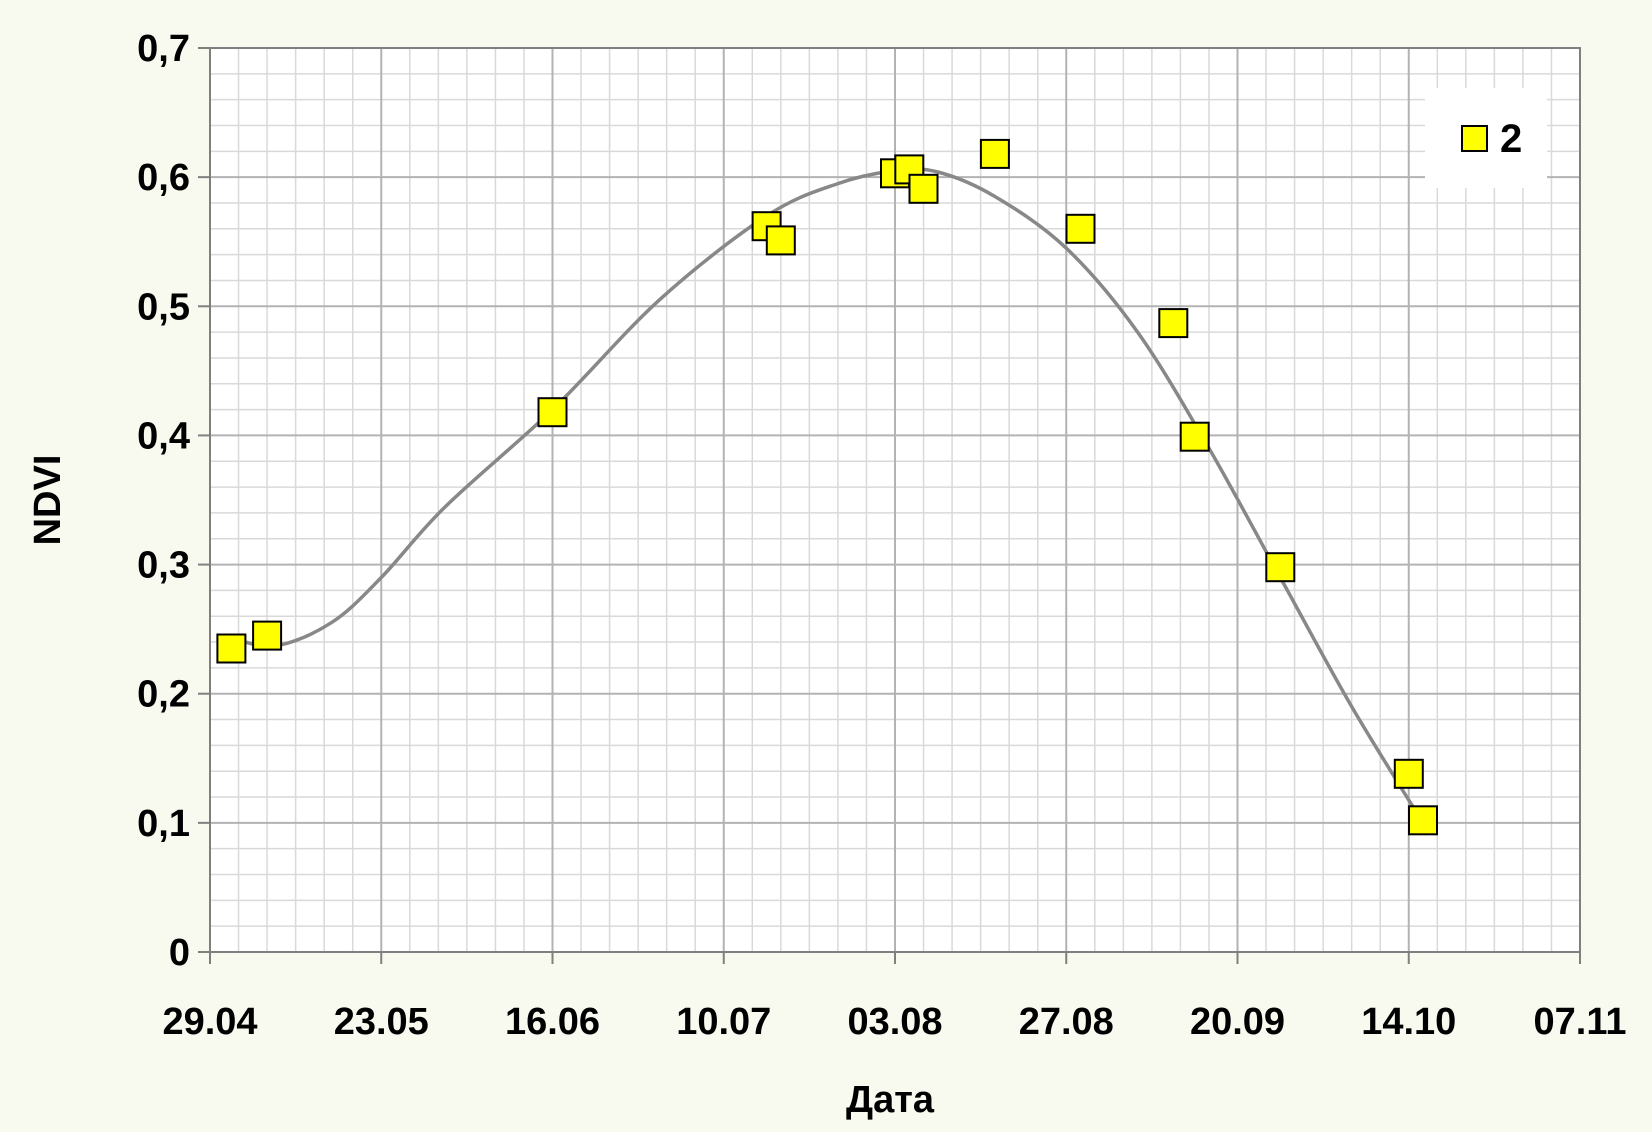  Describe the element at coordinates (552, 1022) in the screenshot. I see `x-tick-label: 16.06` at that location.